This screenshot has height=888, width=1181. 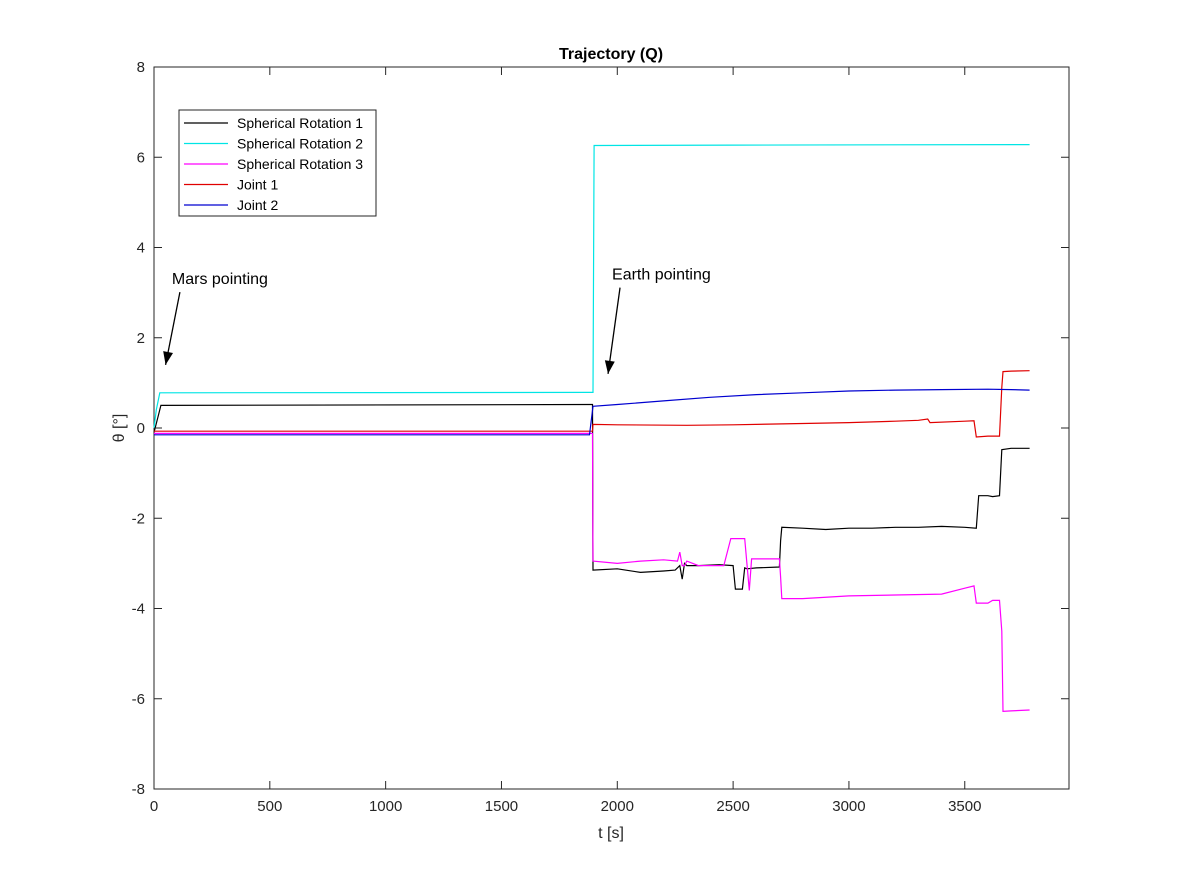 What do you see at coordinates (300, 144) in the screenshot?
I see `legend-label-2: Spherical Rotation 2` at bounding box center [300, 144].